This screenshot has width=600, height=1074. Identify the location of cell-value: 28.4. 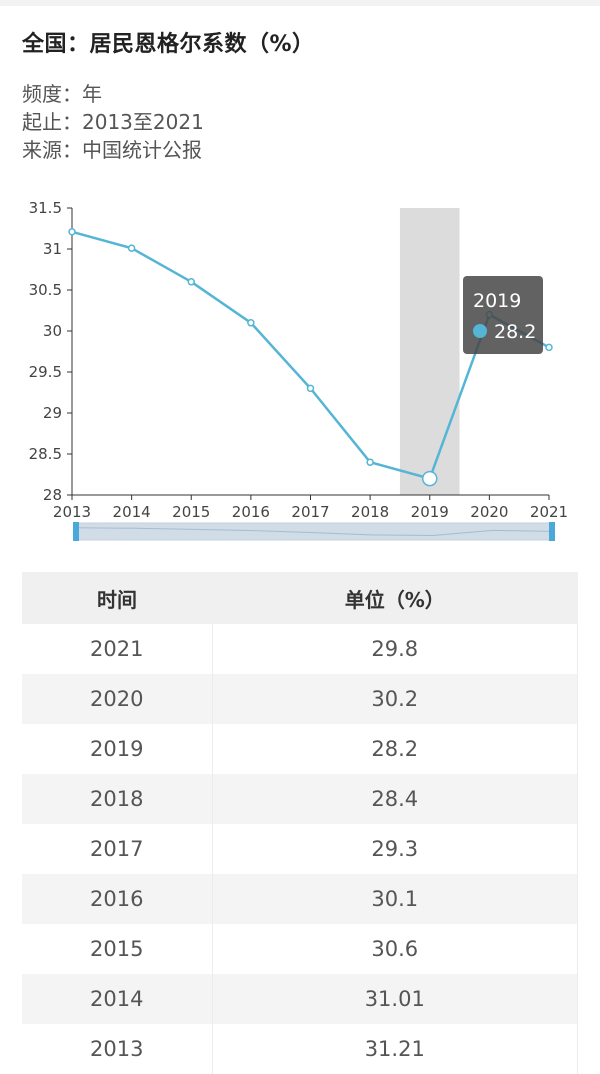
(395, 799).